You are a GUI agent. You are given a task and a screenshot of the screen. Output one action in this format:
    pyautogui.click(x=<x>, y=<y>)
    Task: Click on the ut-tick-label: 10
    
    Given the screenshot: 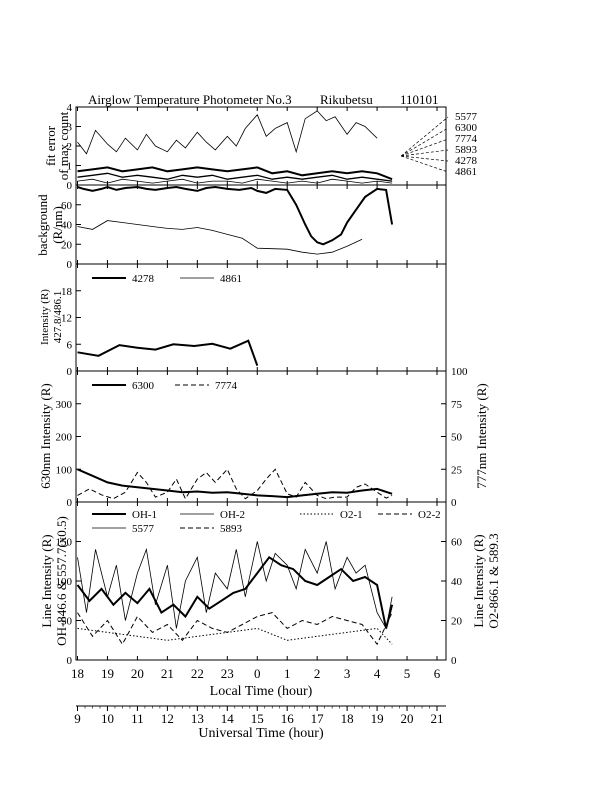 What is the action you would take?
    pyautogui.click(x=107, y=718)
    